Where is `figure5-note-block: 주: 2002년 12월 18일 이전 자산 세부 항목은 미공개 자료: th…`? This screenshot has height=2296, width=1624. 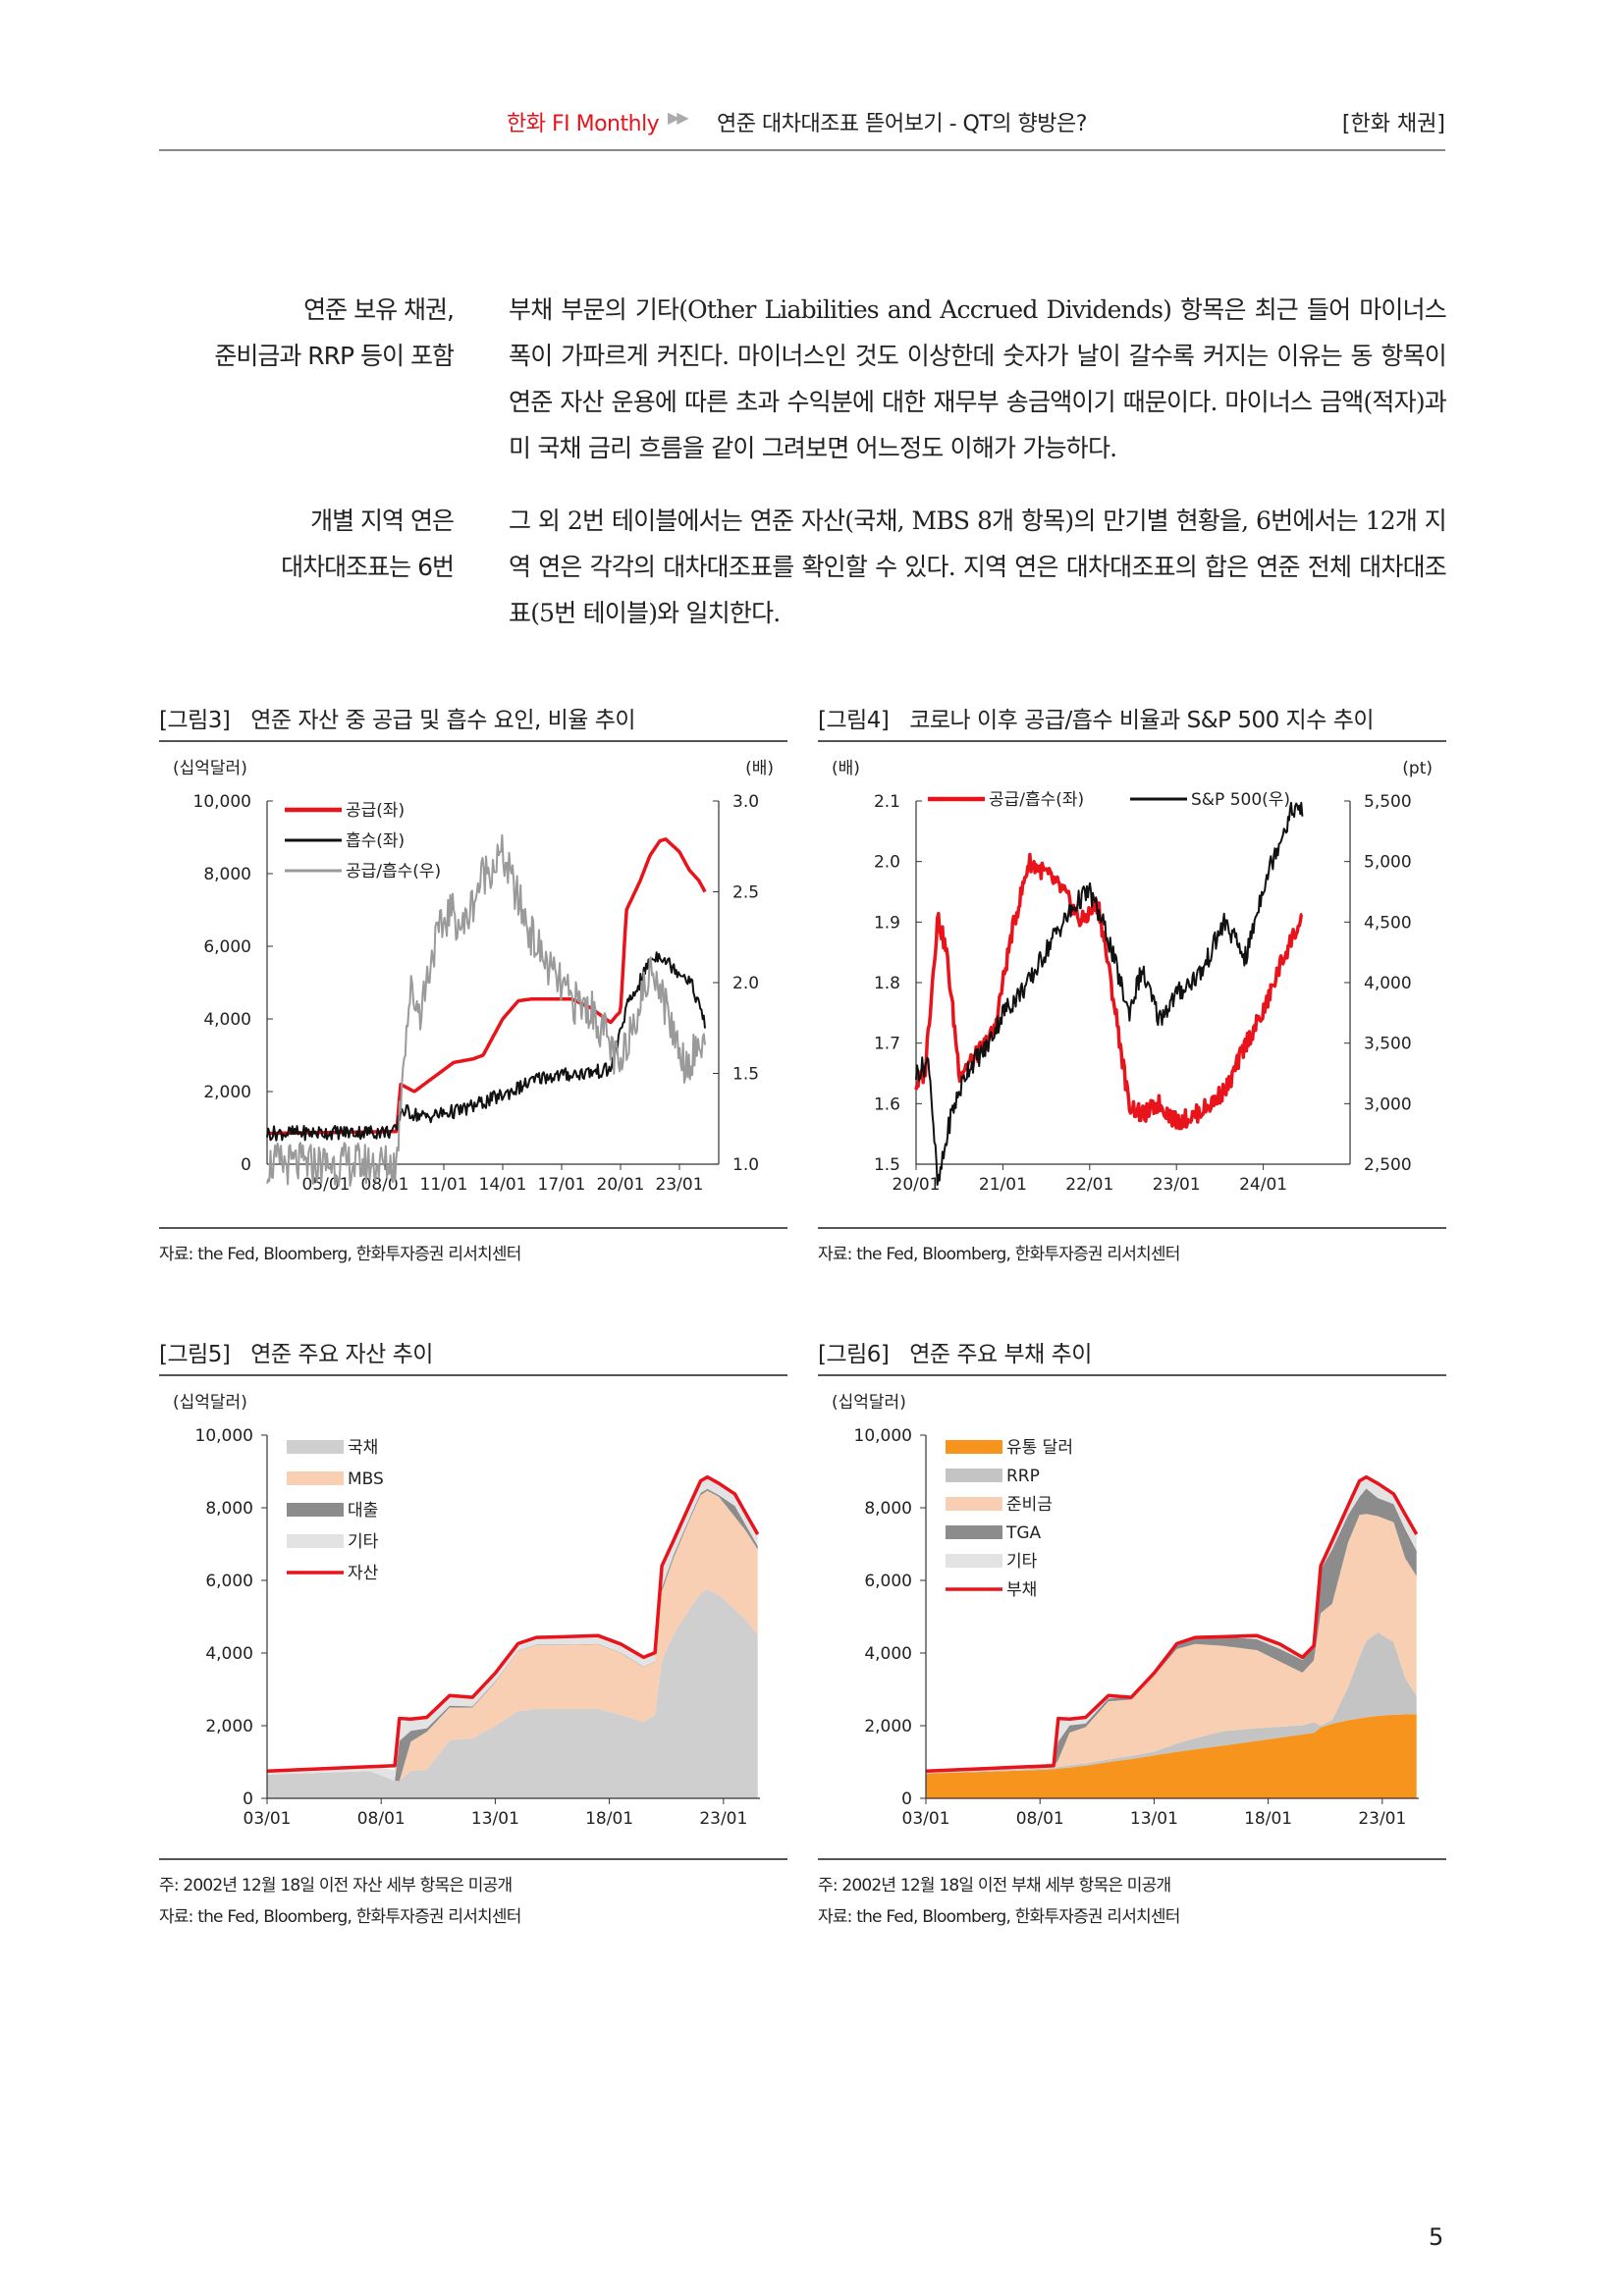 figure5-note-block: 주: 2002년 12월 18일 이전 자산 세부 항목은 미공개 자료: th… is located at coordinates (473, 1895).